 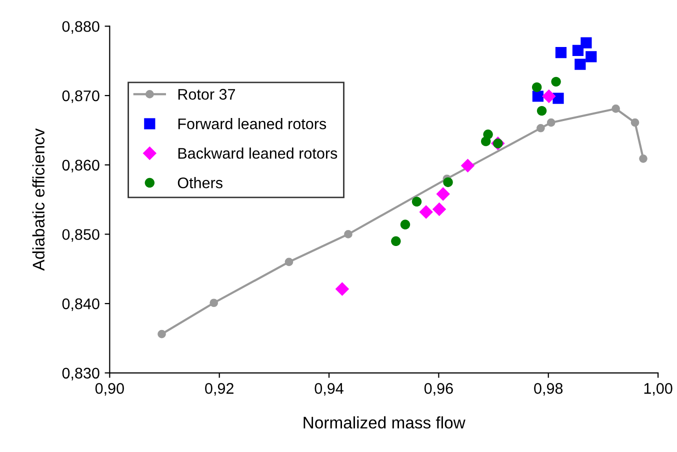 I want to click on y-tick-label: 0,860, so click(x=81, y=166).